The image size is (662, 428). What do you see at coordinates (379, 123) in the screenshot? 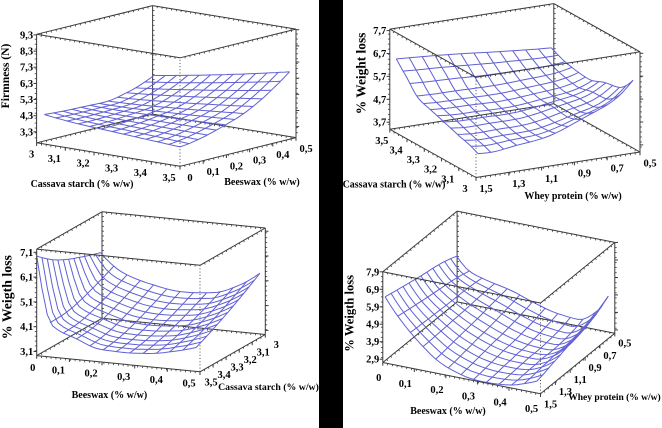
I see `svg-text: 3,7` at bounding box center [379, 123].